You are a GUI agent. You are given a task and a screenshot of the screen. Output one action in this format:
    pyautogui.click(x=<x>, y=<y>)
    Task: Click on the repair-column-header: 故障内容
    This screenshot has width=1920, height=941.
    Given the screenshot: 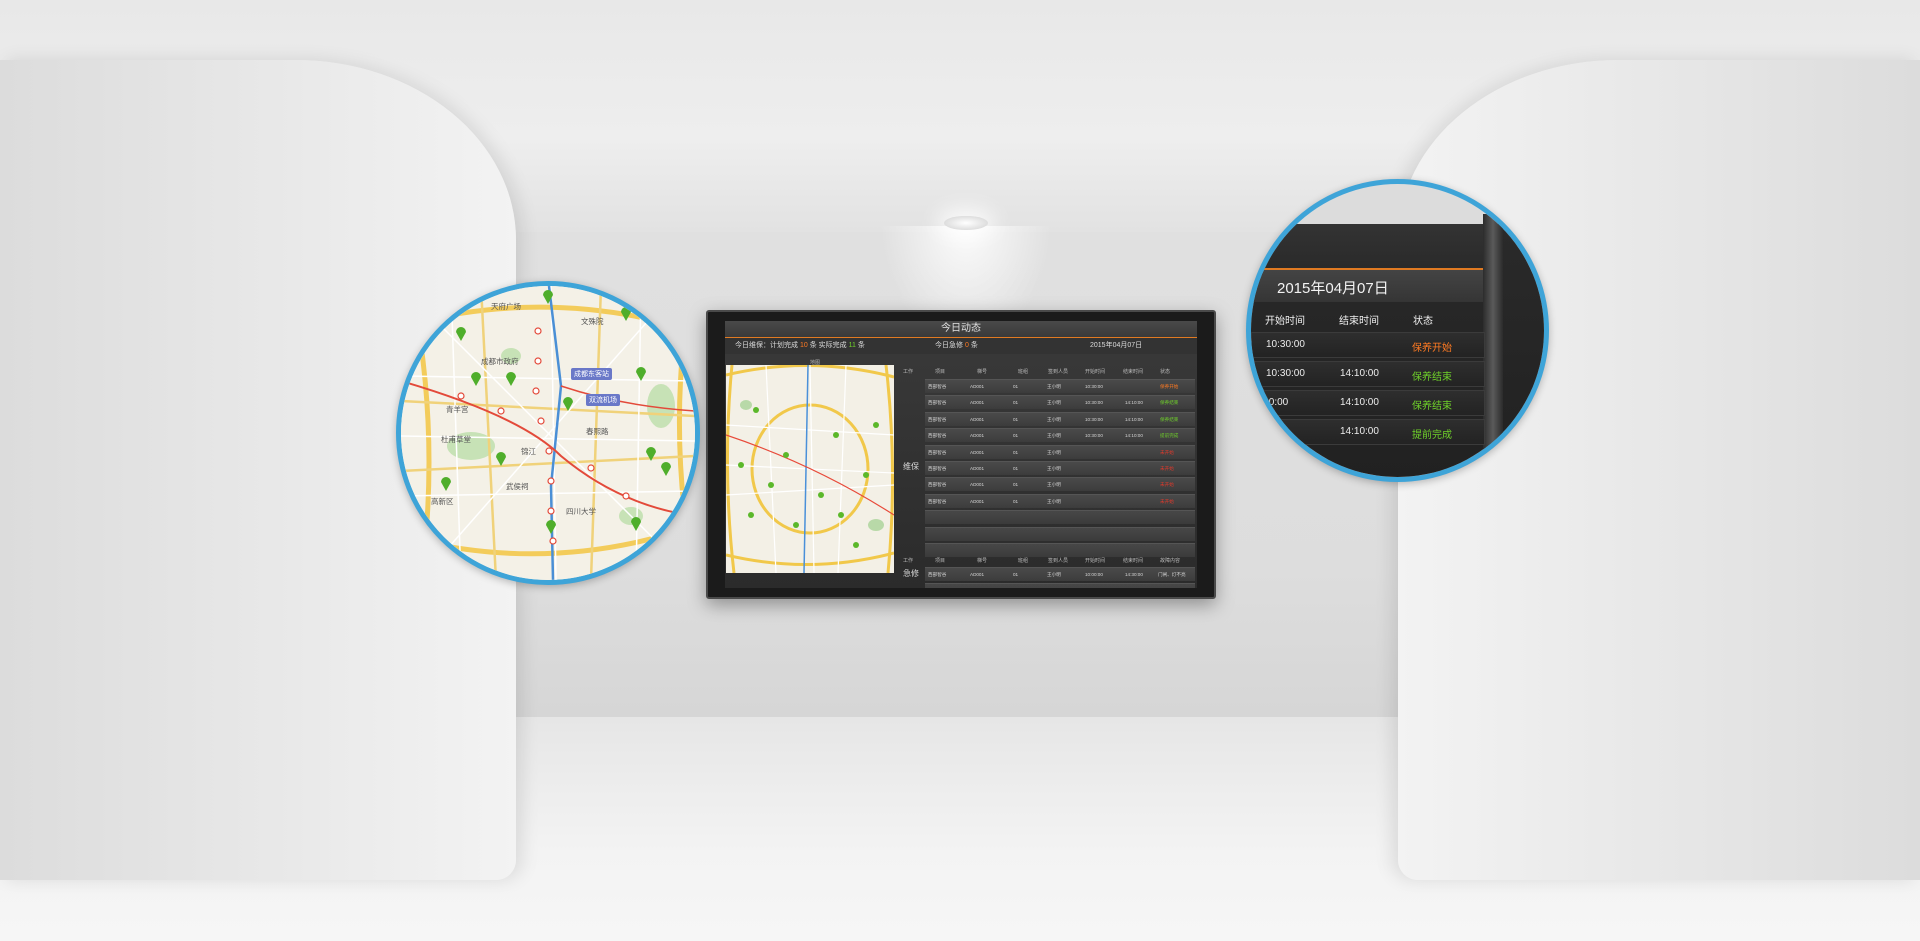 What is the action you would take?
    pyautogui.click(x=1170, y=560)
    